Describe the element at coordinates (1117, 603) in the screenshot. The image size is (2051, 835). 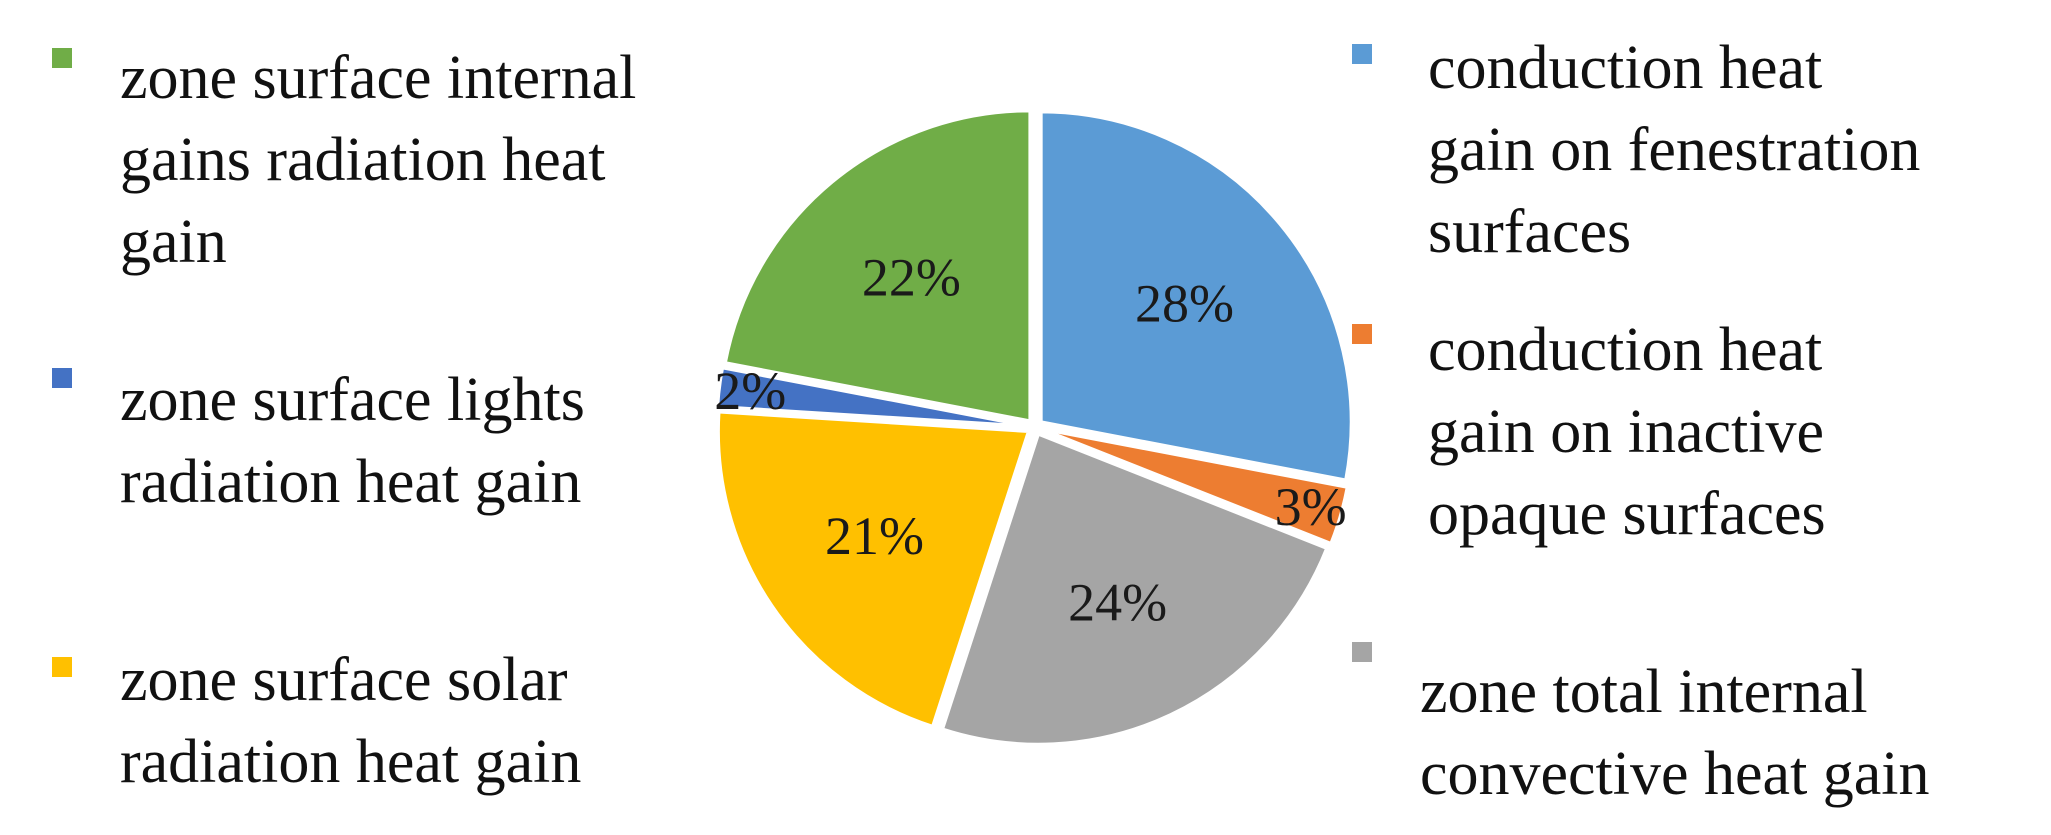
I see `data-label-zone-total-internal-convective-heat-gain: 24%` at that location.